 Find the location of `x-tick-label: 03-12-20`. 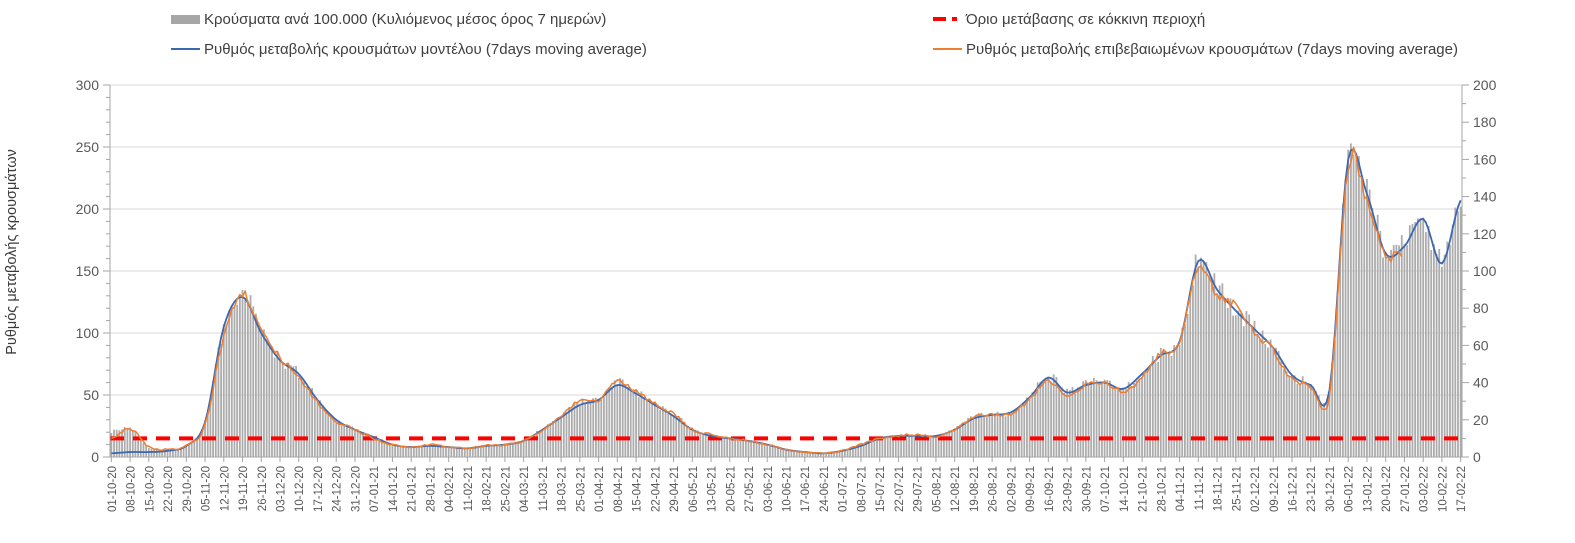

x-tick-label: 03-12-20 is located at coordinates (282, 489).